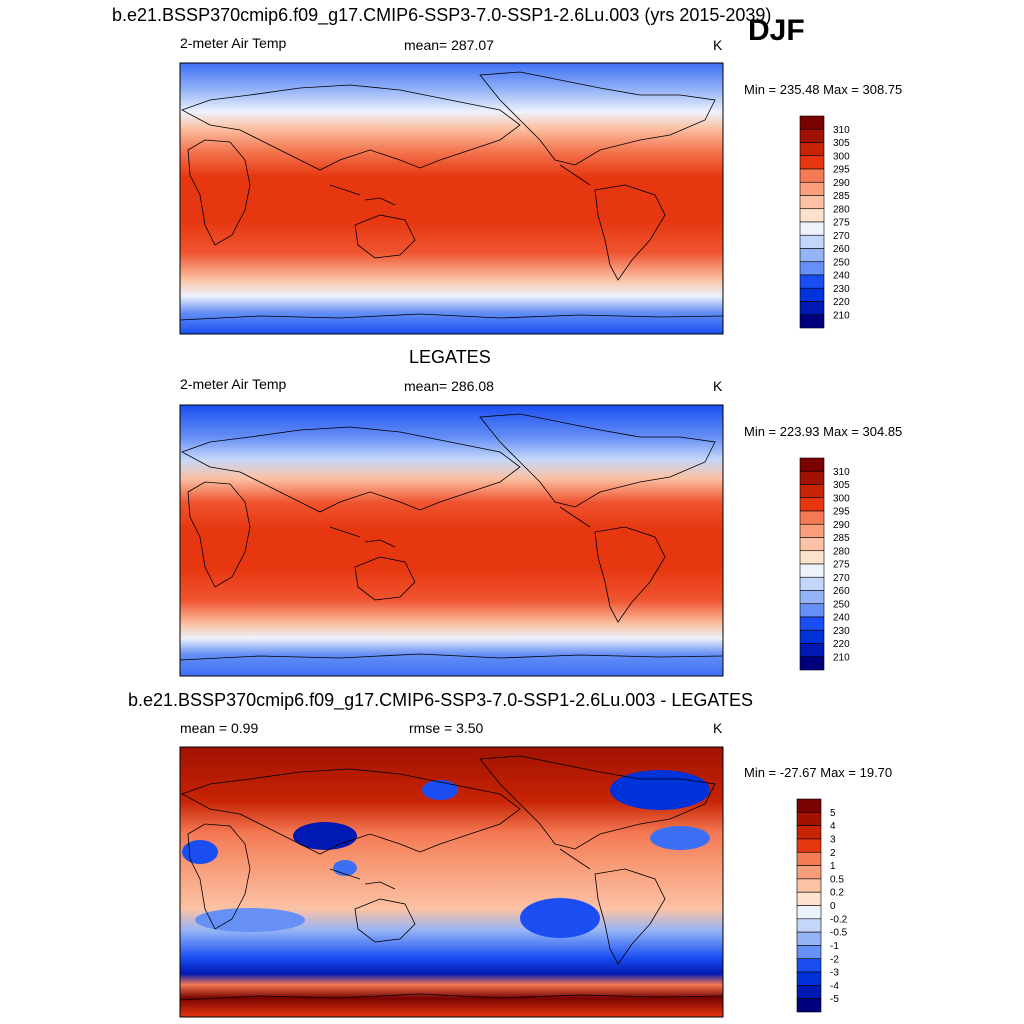  I want to click on colorbar-tick-label: 5, so click(833, 813).